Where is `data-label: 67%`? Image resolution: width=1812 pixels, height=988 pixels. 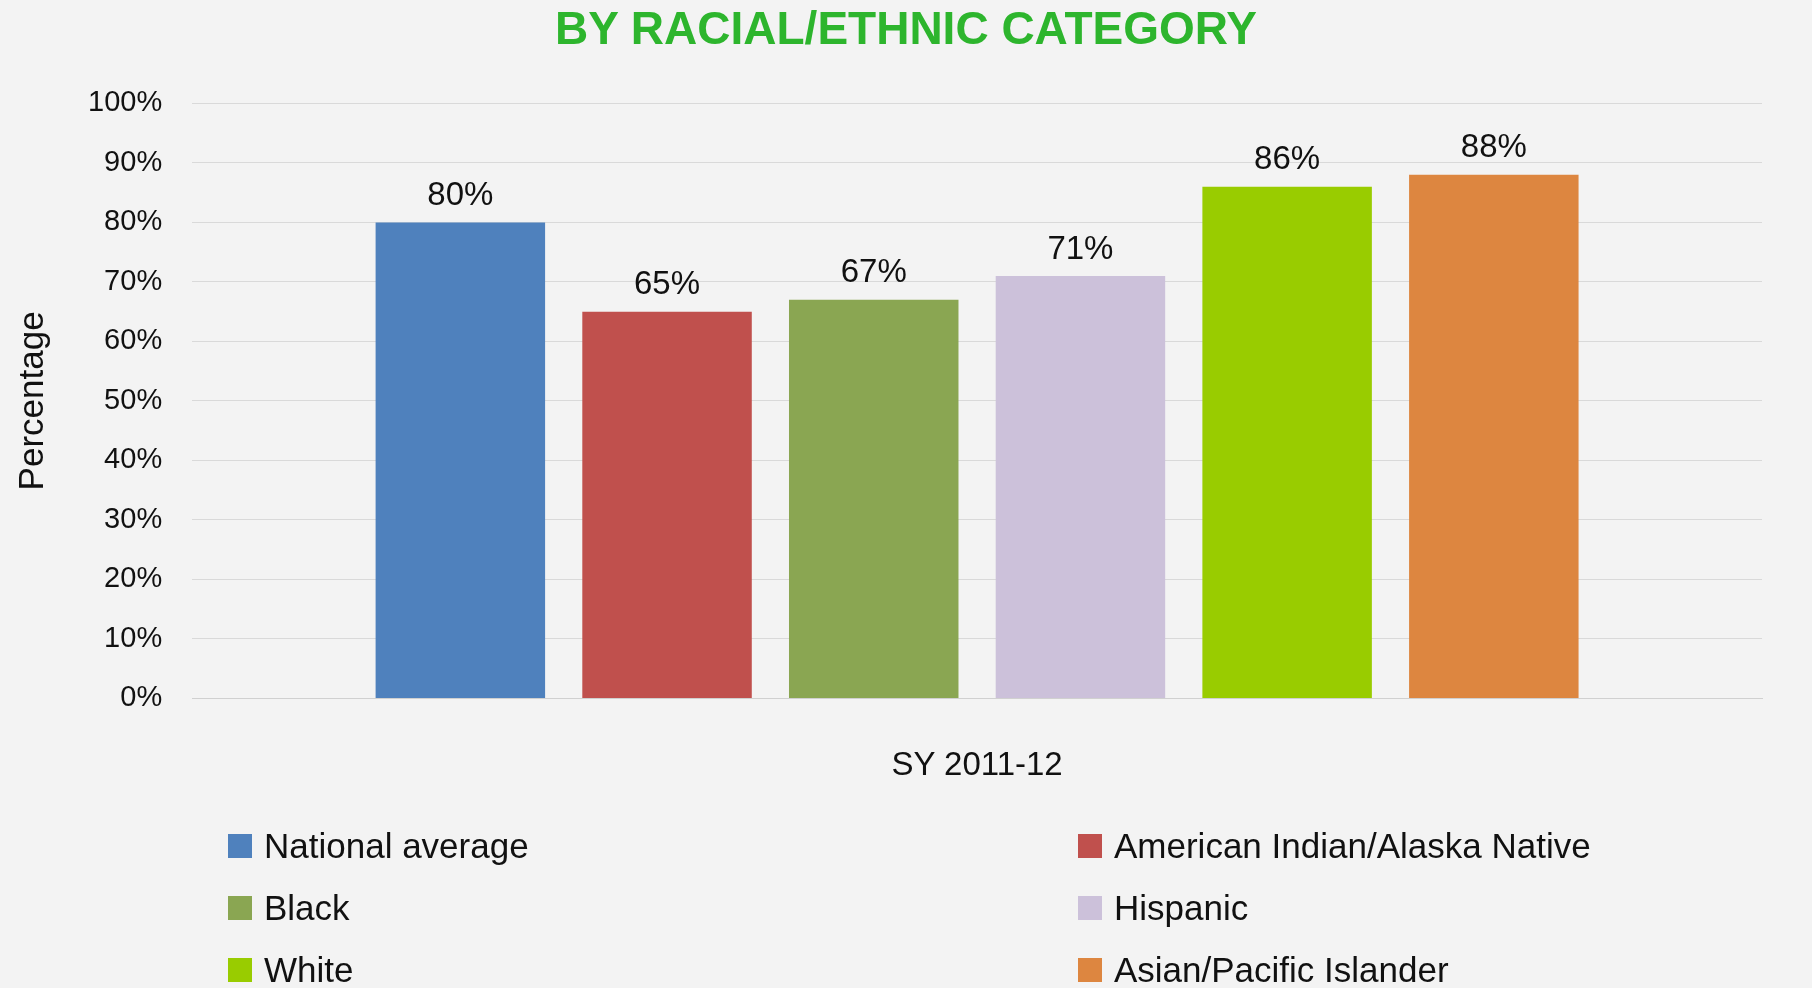
data-label: 67% is located at coordinates (873, 271).